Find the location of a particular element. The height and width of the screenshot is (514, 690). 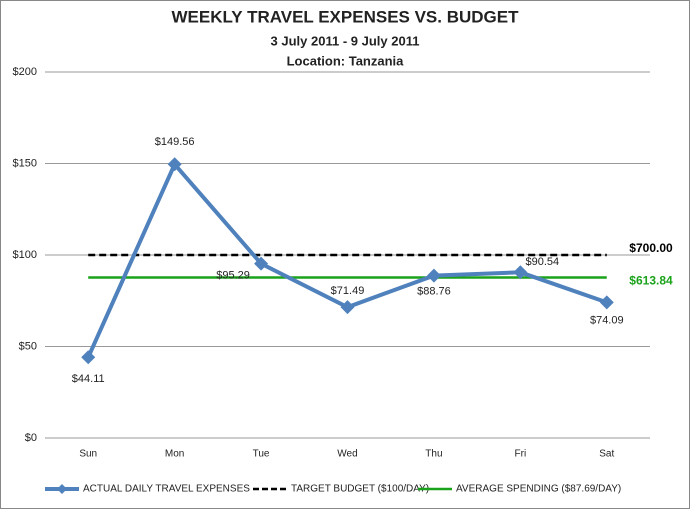

data-label: $88.76 is located at coordinates (434, 291).